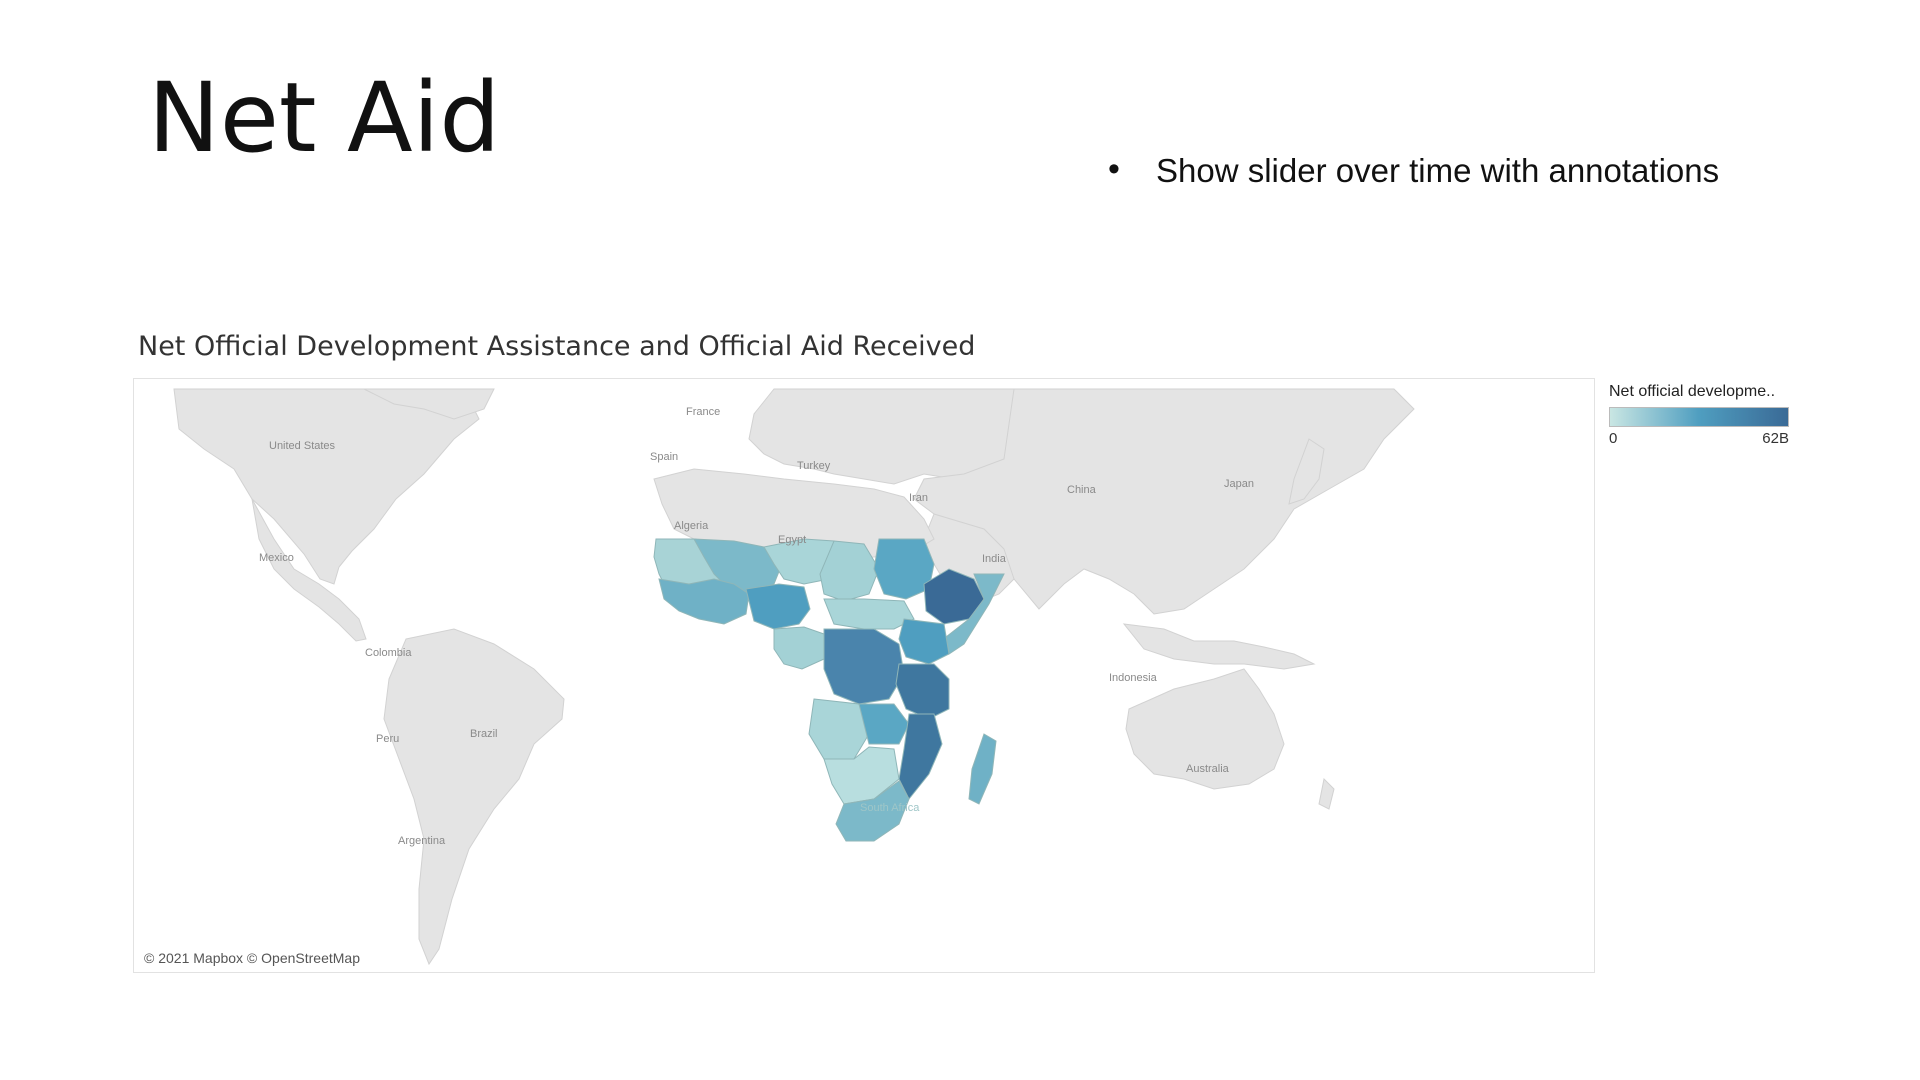 This screenshot has width=1920, height=1080. What do you see at coordinates (982, 769) in the screenshot?
I see `country-region-madagascar` at bounding box center [982, 769].